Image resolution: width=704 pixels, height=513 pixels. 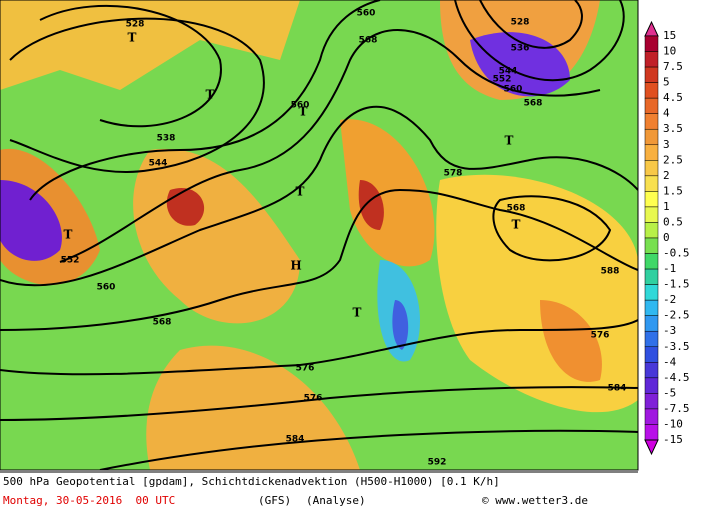 I want to click on legend-arrow-bottom, so click(x=651, y=447).